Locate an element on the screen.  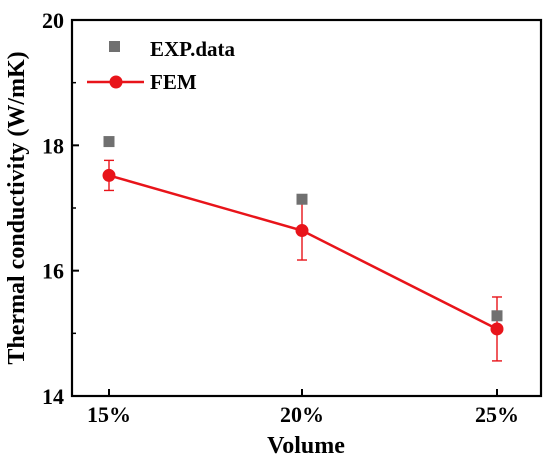
legend-exp-marker is located at coordinates (114, 46).